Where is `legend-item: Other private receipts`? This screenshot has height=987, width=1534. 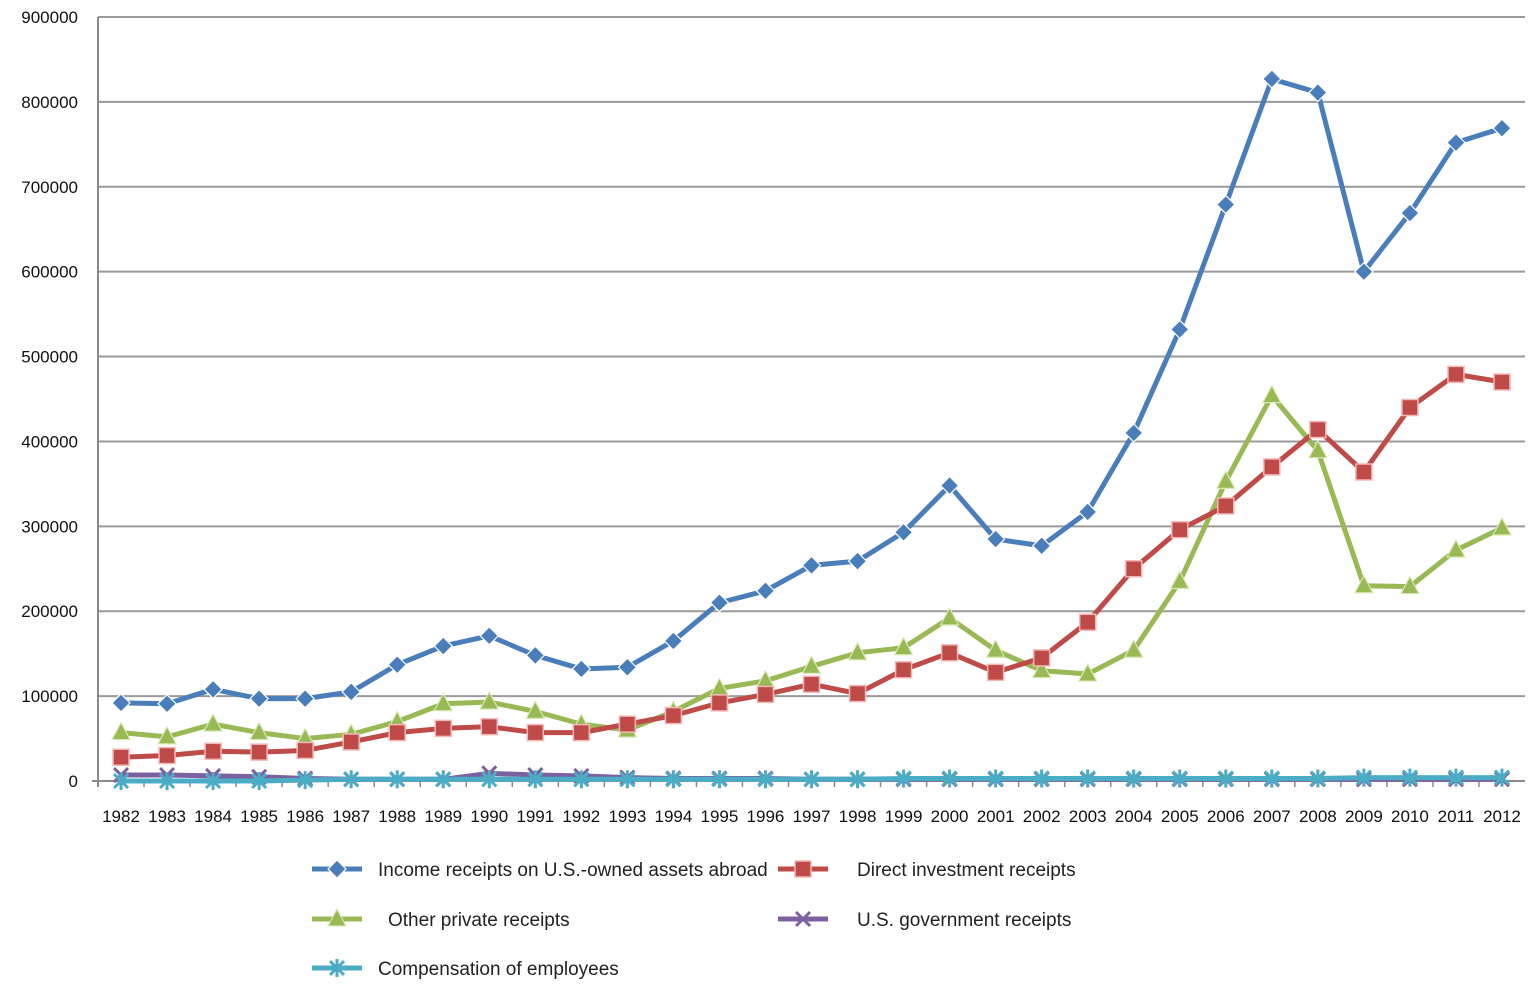 legend-item: Other private receipts is located at coordinates (441, 919).